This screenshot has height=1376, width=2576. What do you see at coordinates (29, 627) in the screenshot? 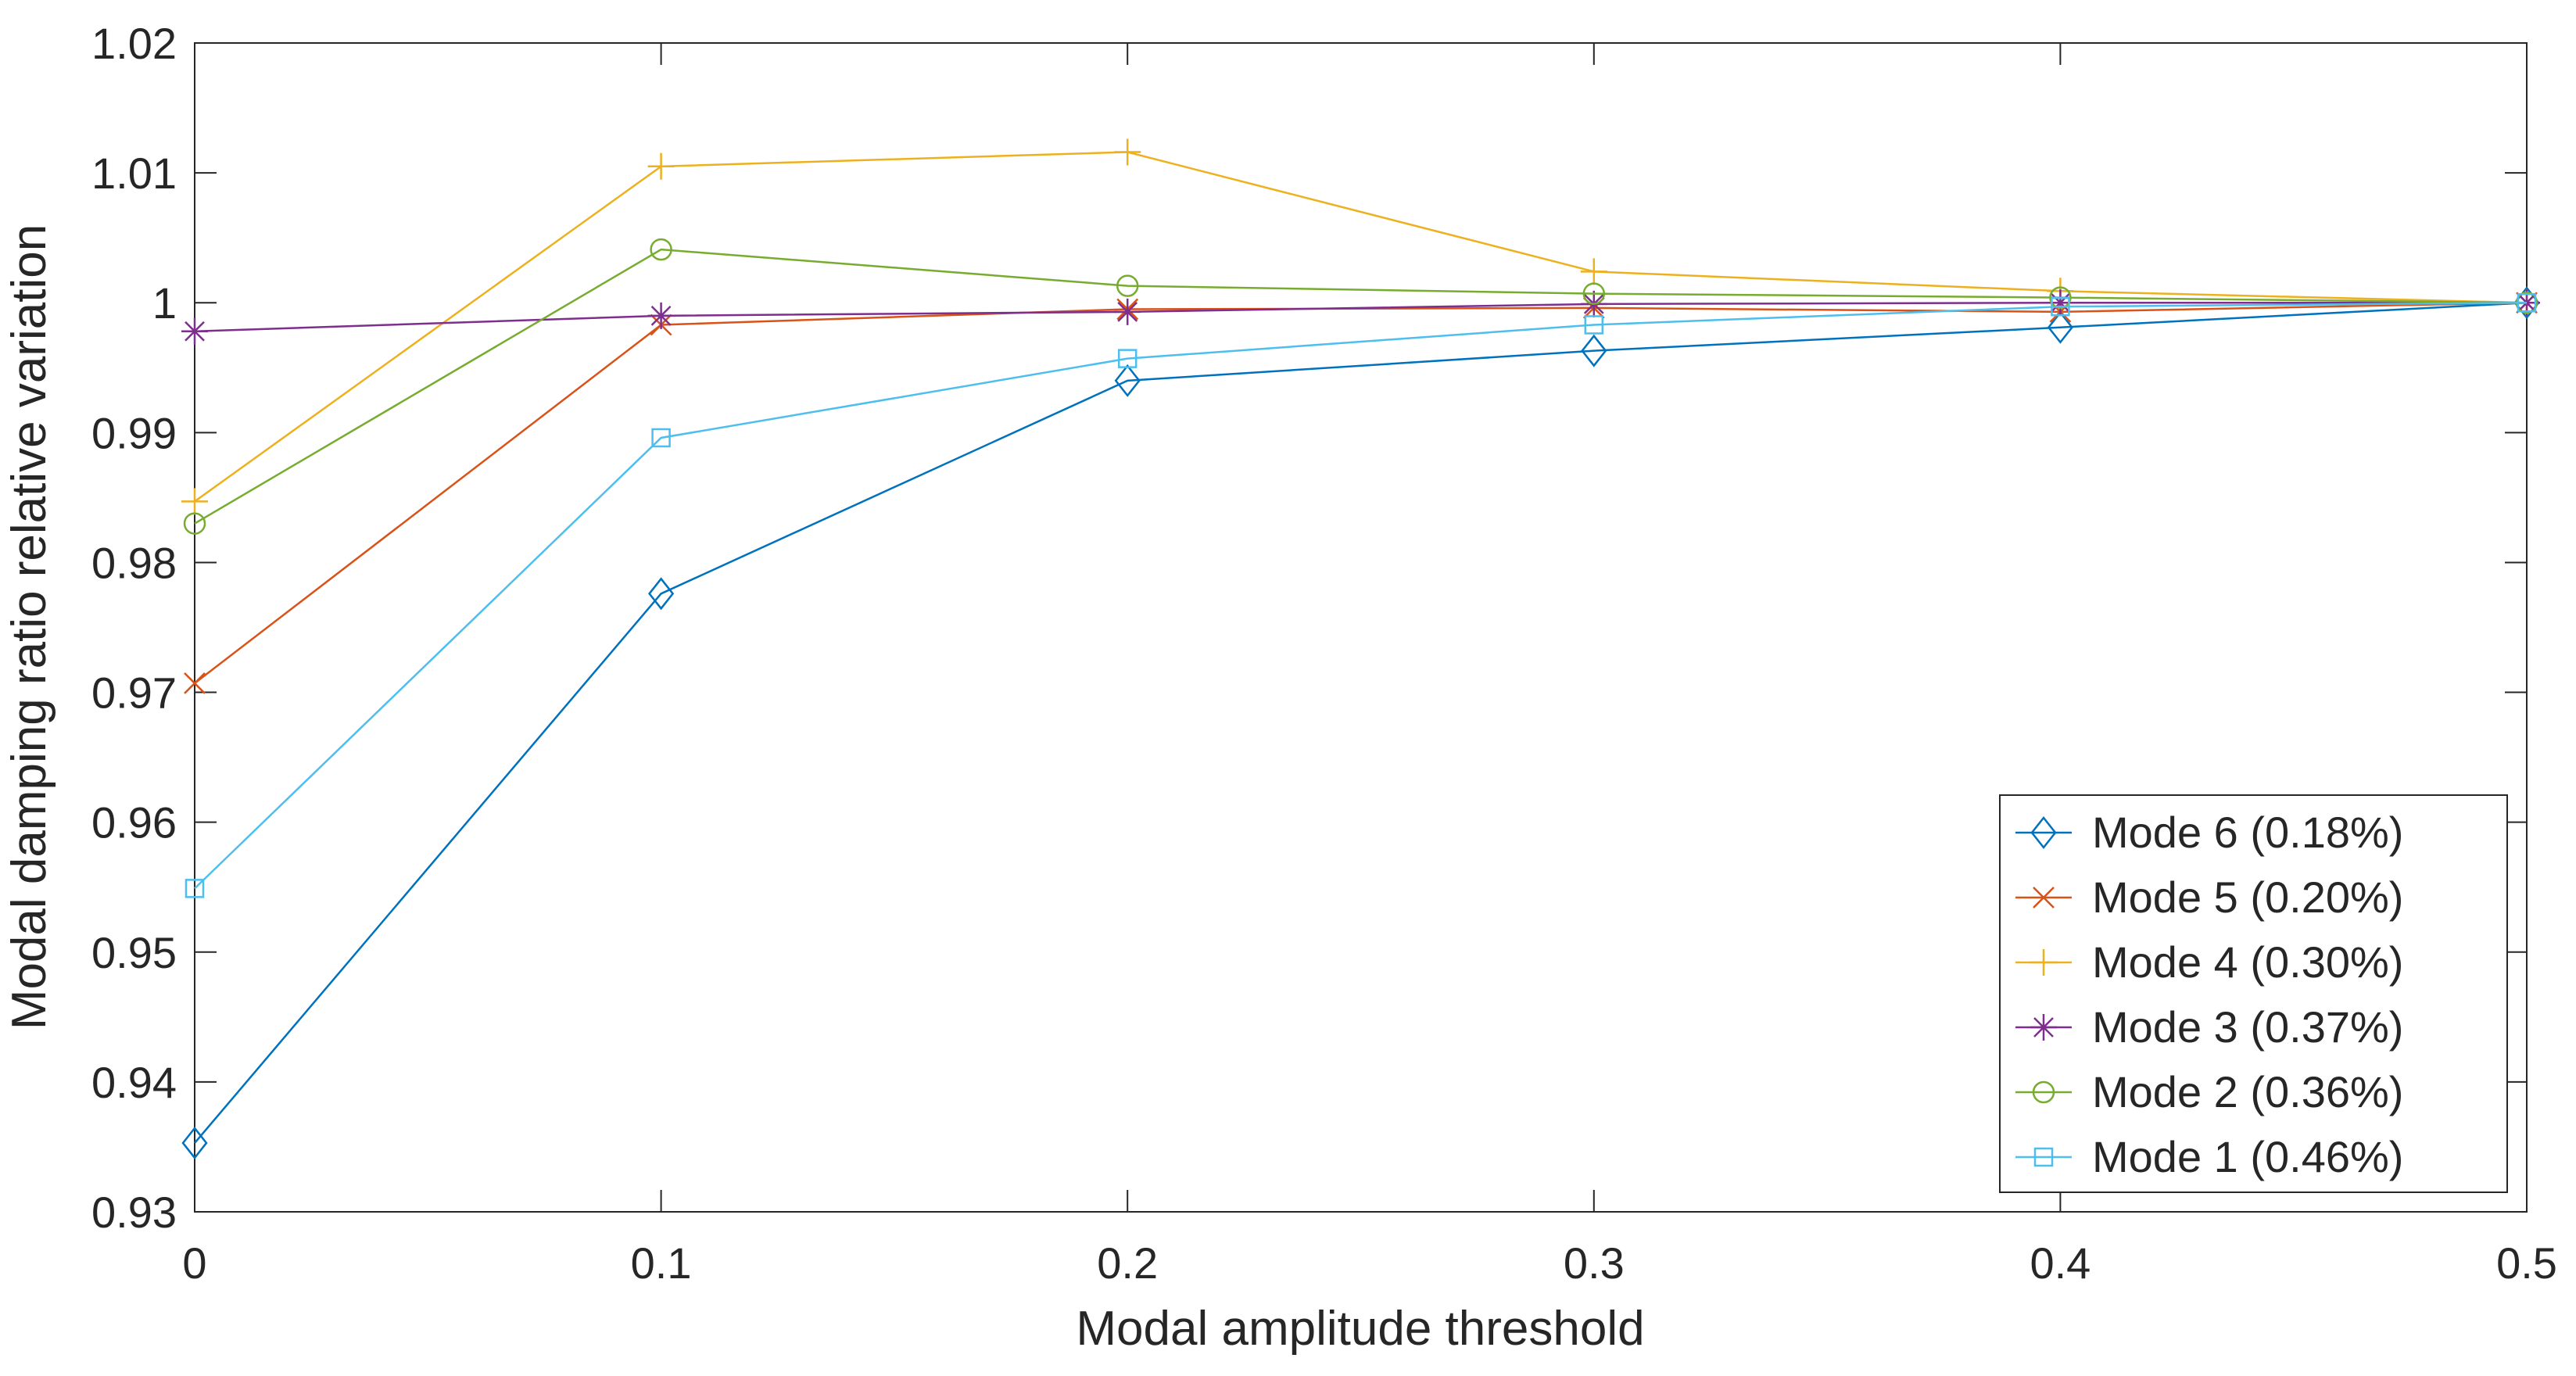
I see `y-axis-label: Modal damping ratio relative variation` at bounding box center [29, 627].